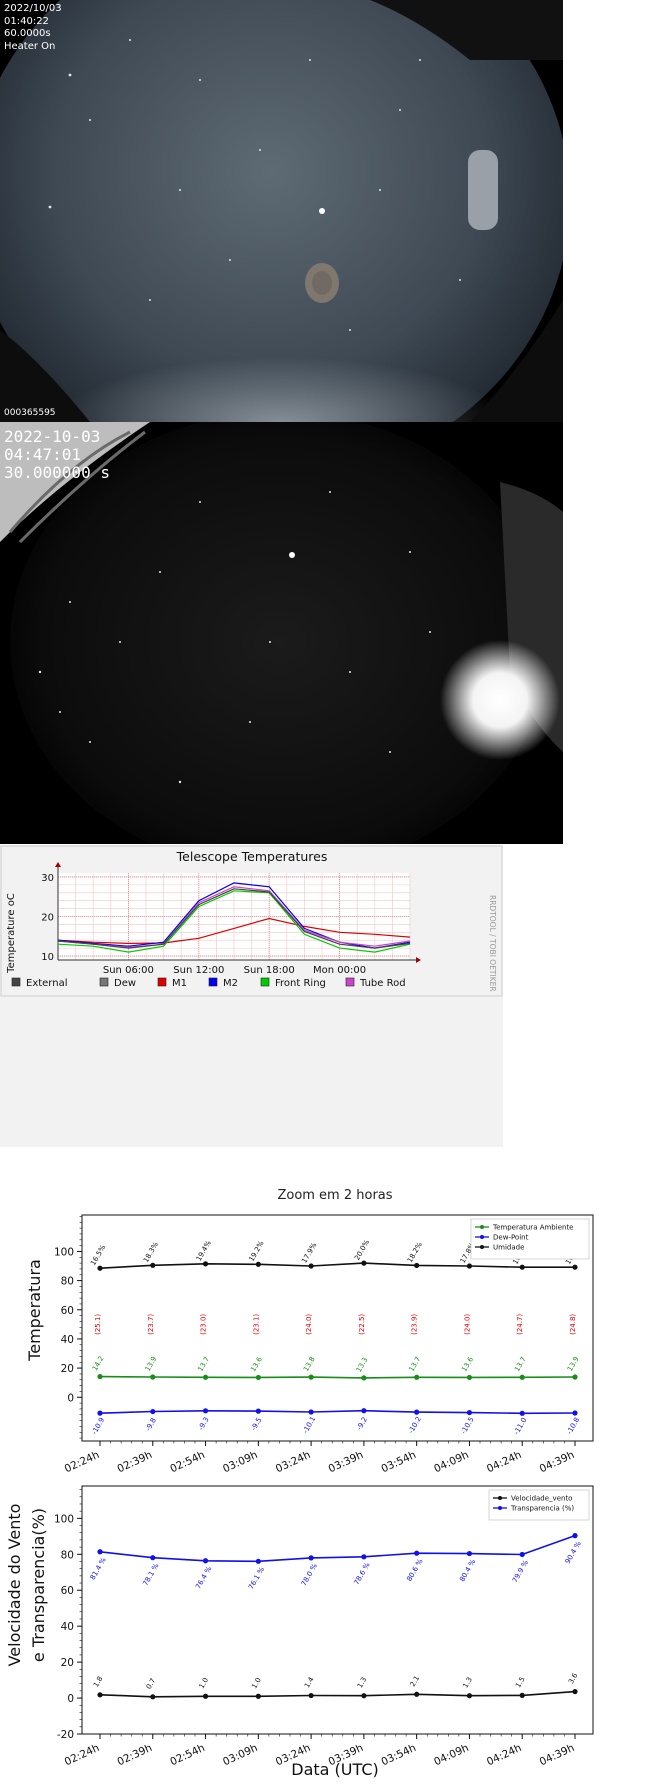  What do you see at coordinates (67, 1340) in the screenshot?
I see `y-tick-label: 40` at bounding box center [67, 1340].